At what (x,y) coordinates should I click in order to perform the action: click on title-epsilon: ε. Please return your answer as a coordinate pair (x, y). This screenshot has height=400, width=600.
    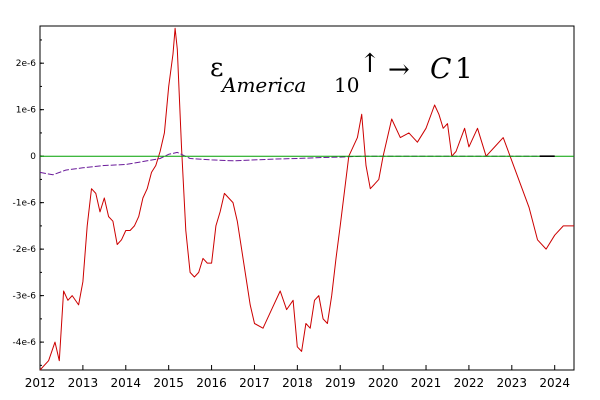
    Looking at the image, I should click on (216, 68).